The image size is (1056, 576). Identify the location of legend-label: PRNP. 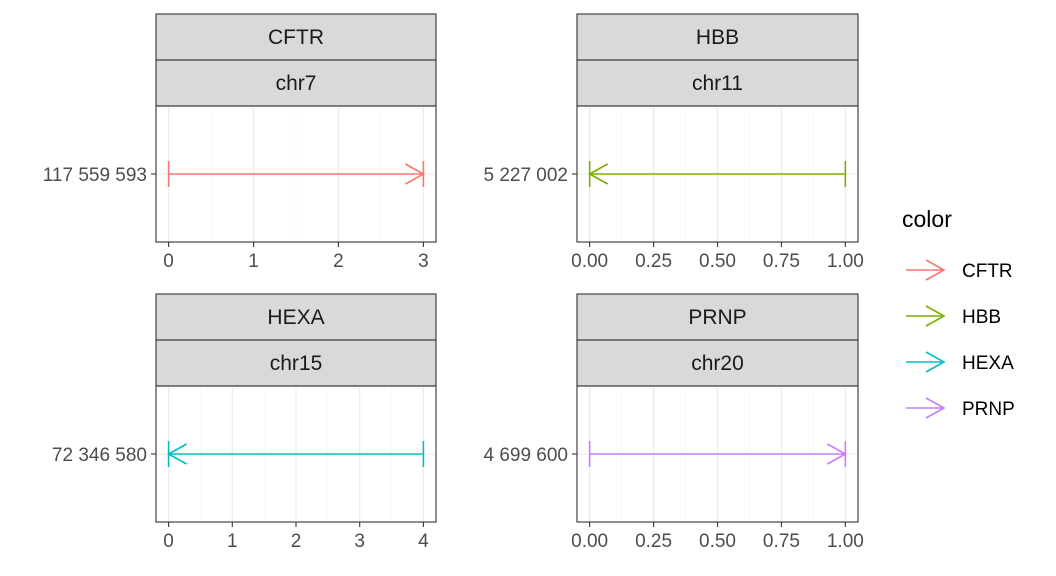
(988, 409).